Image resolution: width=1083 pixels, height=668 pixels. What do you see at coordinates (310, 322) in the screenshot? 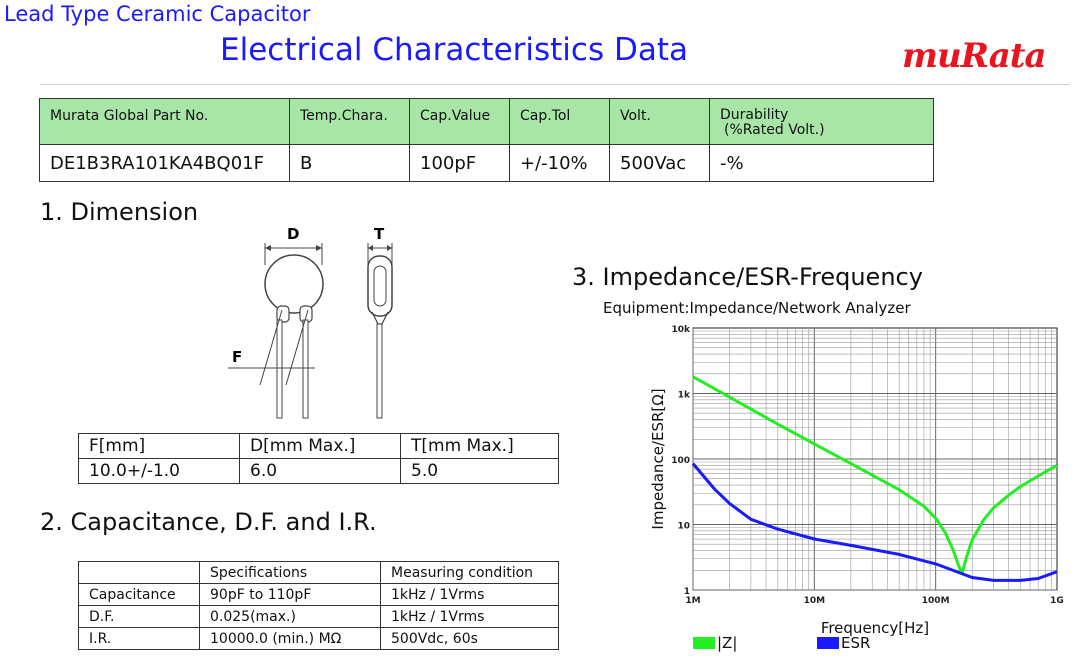
I see `capacitor-dimension-drawing: D F T` at bounding box center [310, 322].